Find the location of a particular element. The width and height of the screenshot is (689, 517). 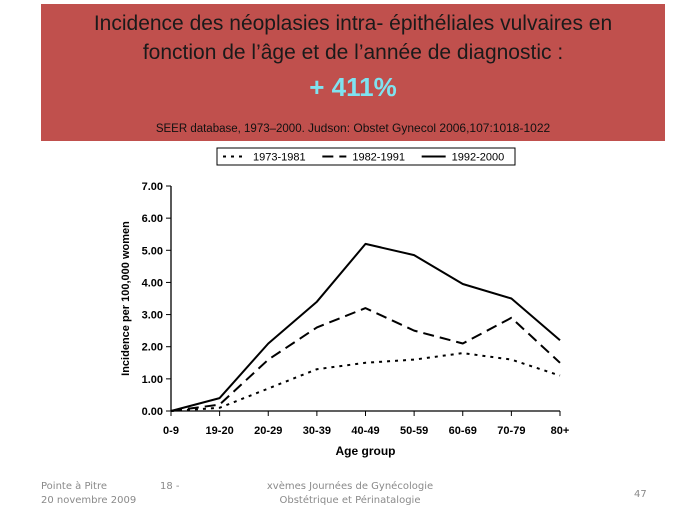

footer-location: Pointe à Pitre 20 novembre 2009 is located at coordinates (88, 494).